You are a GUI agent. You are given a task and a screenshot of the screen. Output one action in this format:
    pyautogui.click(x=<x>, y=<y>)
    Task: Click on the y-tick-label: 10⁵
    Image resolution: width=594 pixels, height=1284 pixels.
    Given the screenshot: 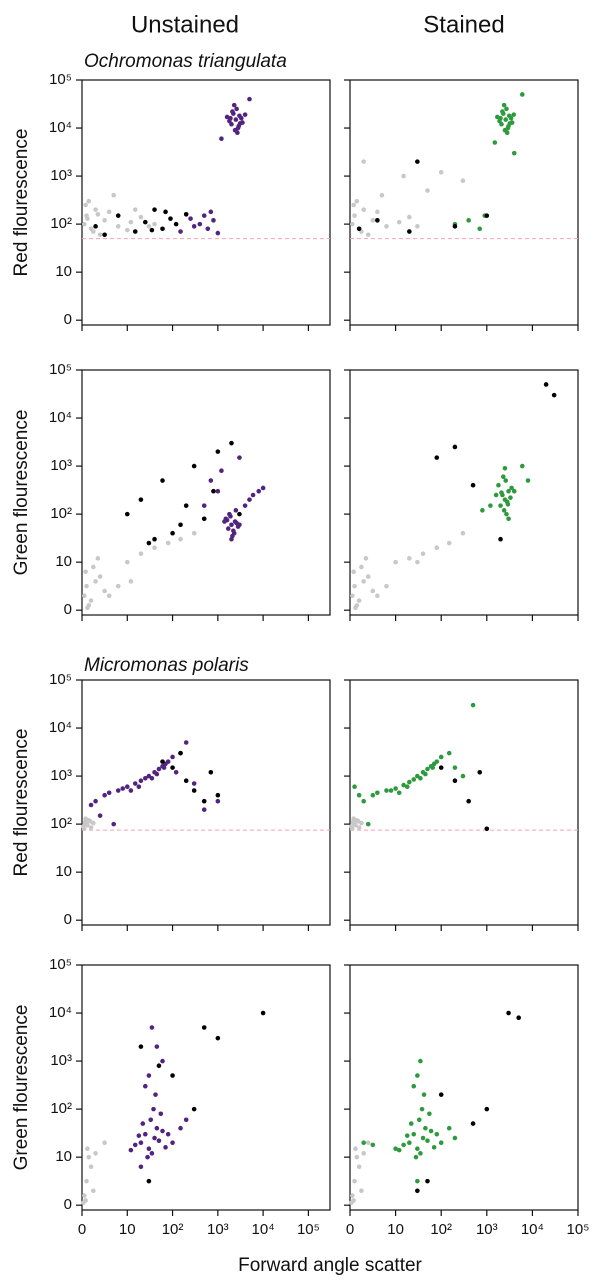 What is the action you would take?
    pyautogui.click(x=60, y=79)
    